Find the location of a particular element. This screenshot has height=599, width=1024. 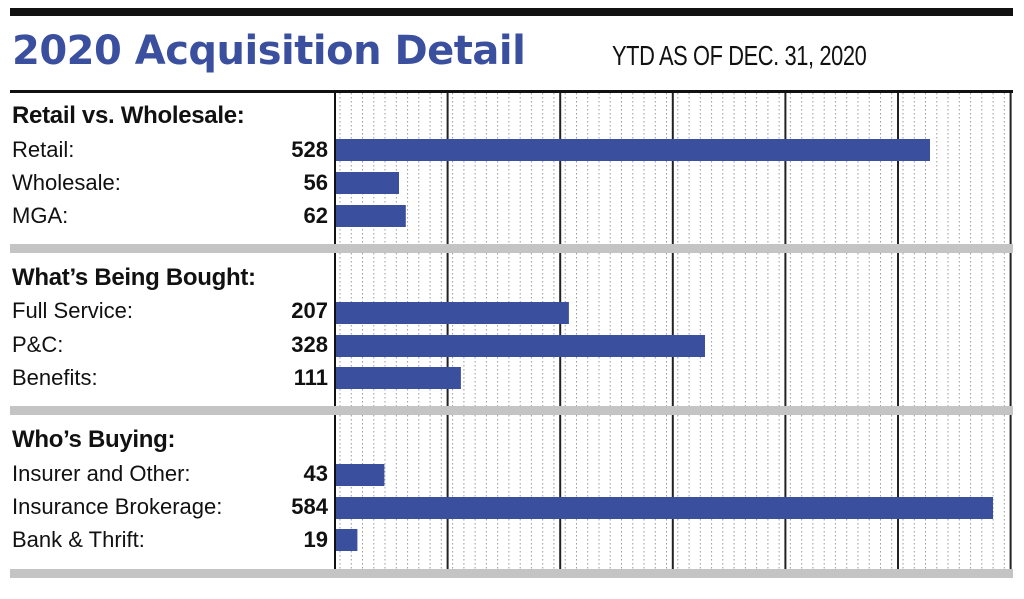

row-value-wholesale: 56 is located at coordinates (315, 182).